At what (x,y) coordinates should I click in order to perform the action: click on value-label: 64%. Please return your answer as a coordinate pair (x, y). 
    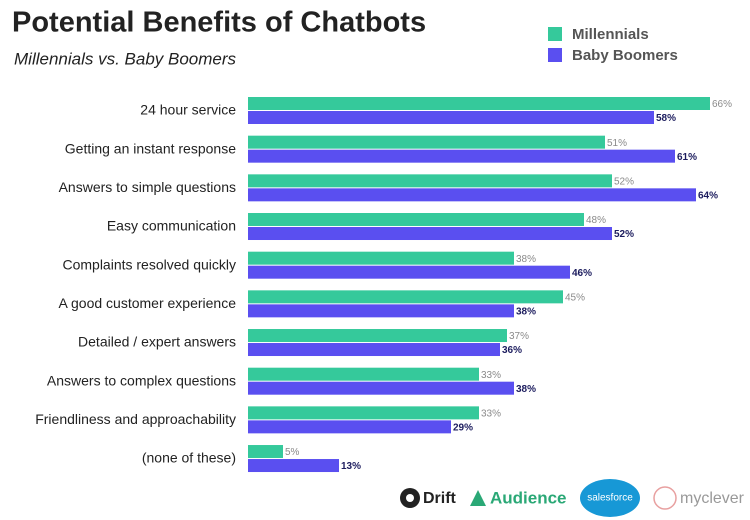
    Looking at the image, I should click on (708, 195).